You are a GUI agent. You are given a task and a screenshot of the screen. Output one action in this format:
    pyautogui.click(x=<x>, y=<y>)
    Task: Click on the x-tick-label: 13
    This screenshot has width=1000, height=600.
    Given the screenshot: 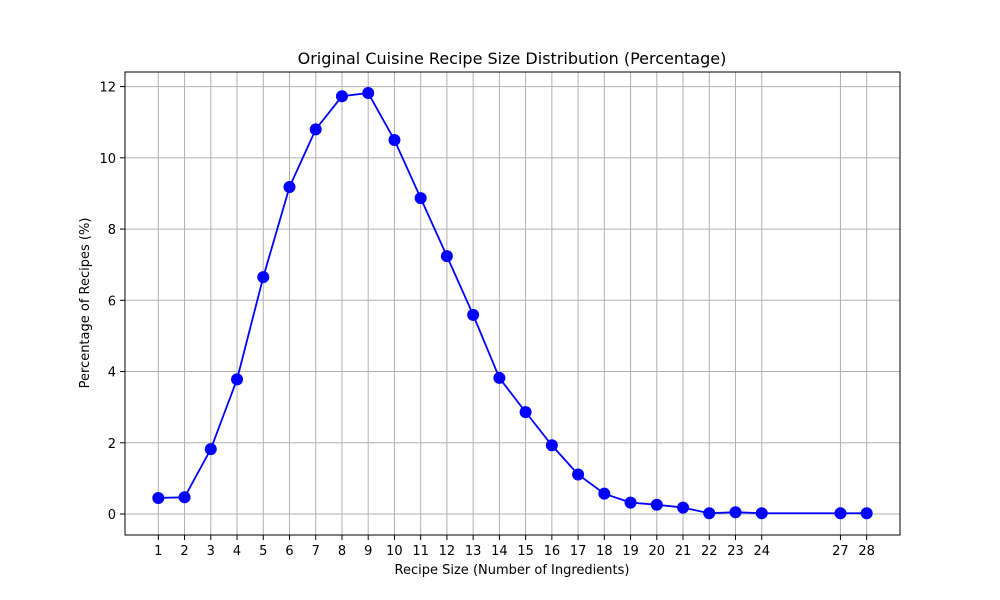 What is the action you would take?
    pyautogui.click(x=473, y=551)
    